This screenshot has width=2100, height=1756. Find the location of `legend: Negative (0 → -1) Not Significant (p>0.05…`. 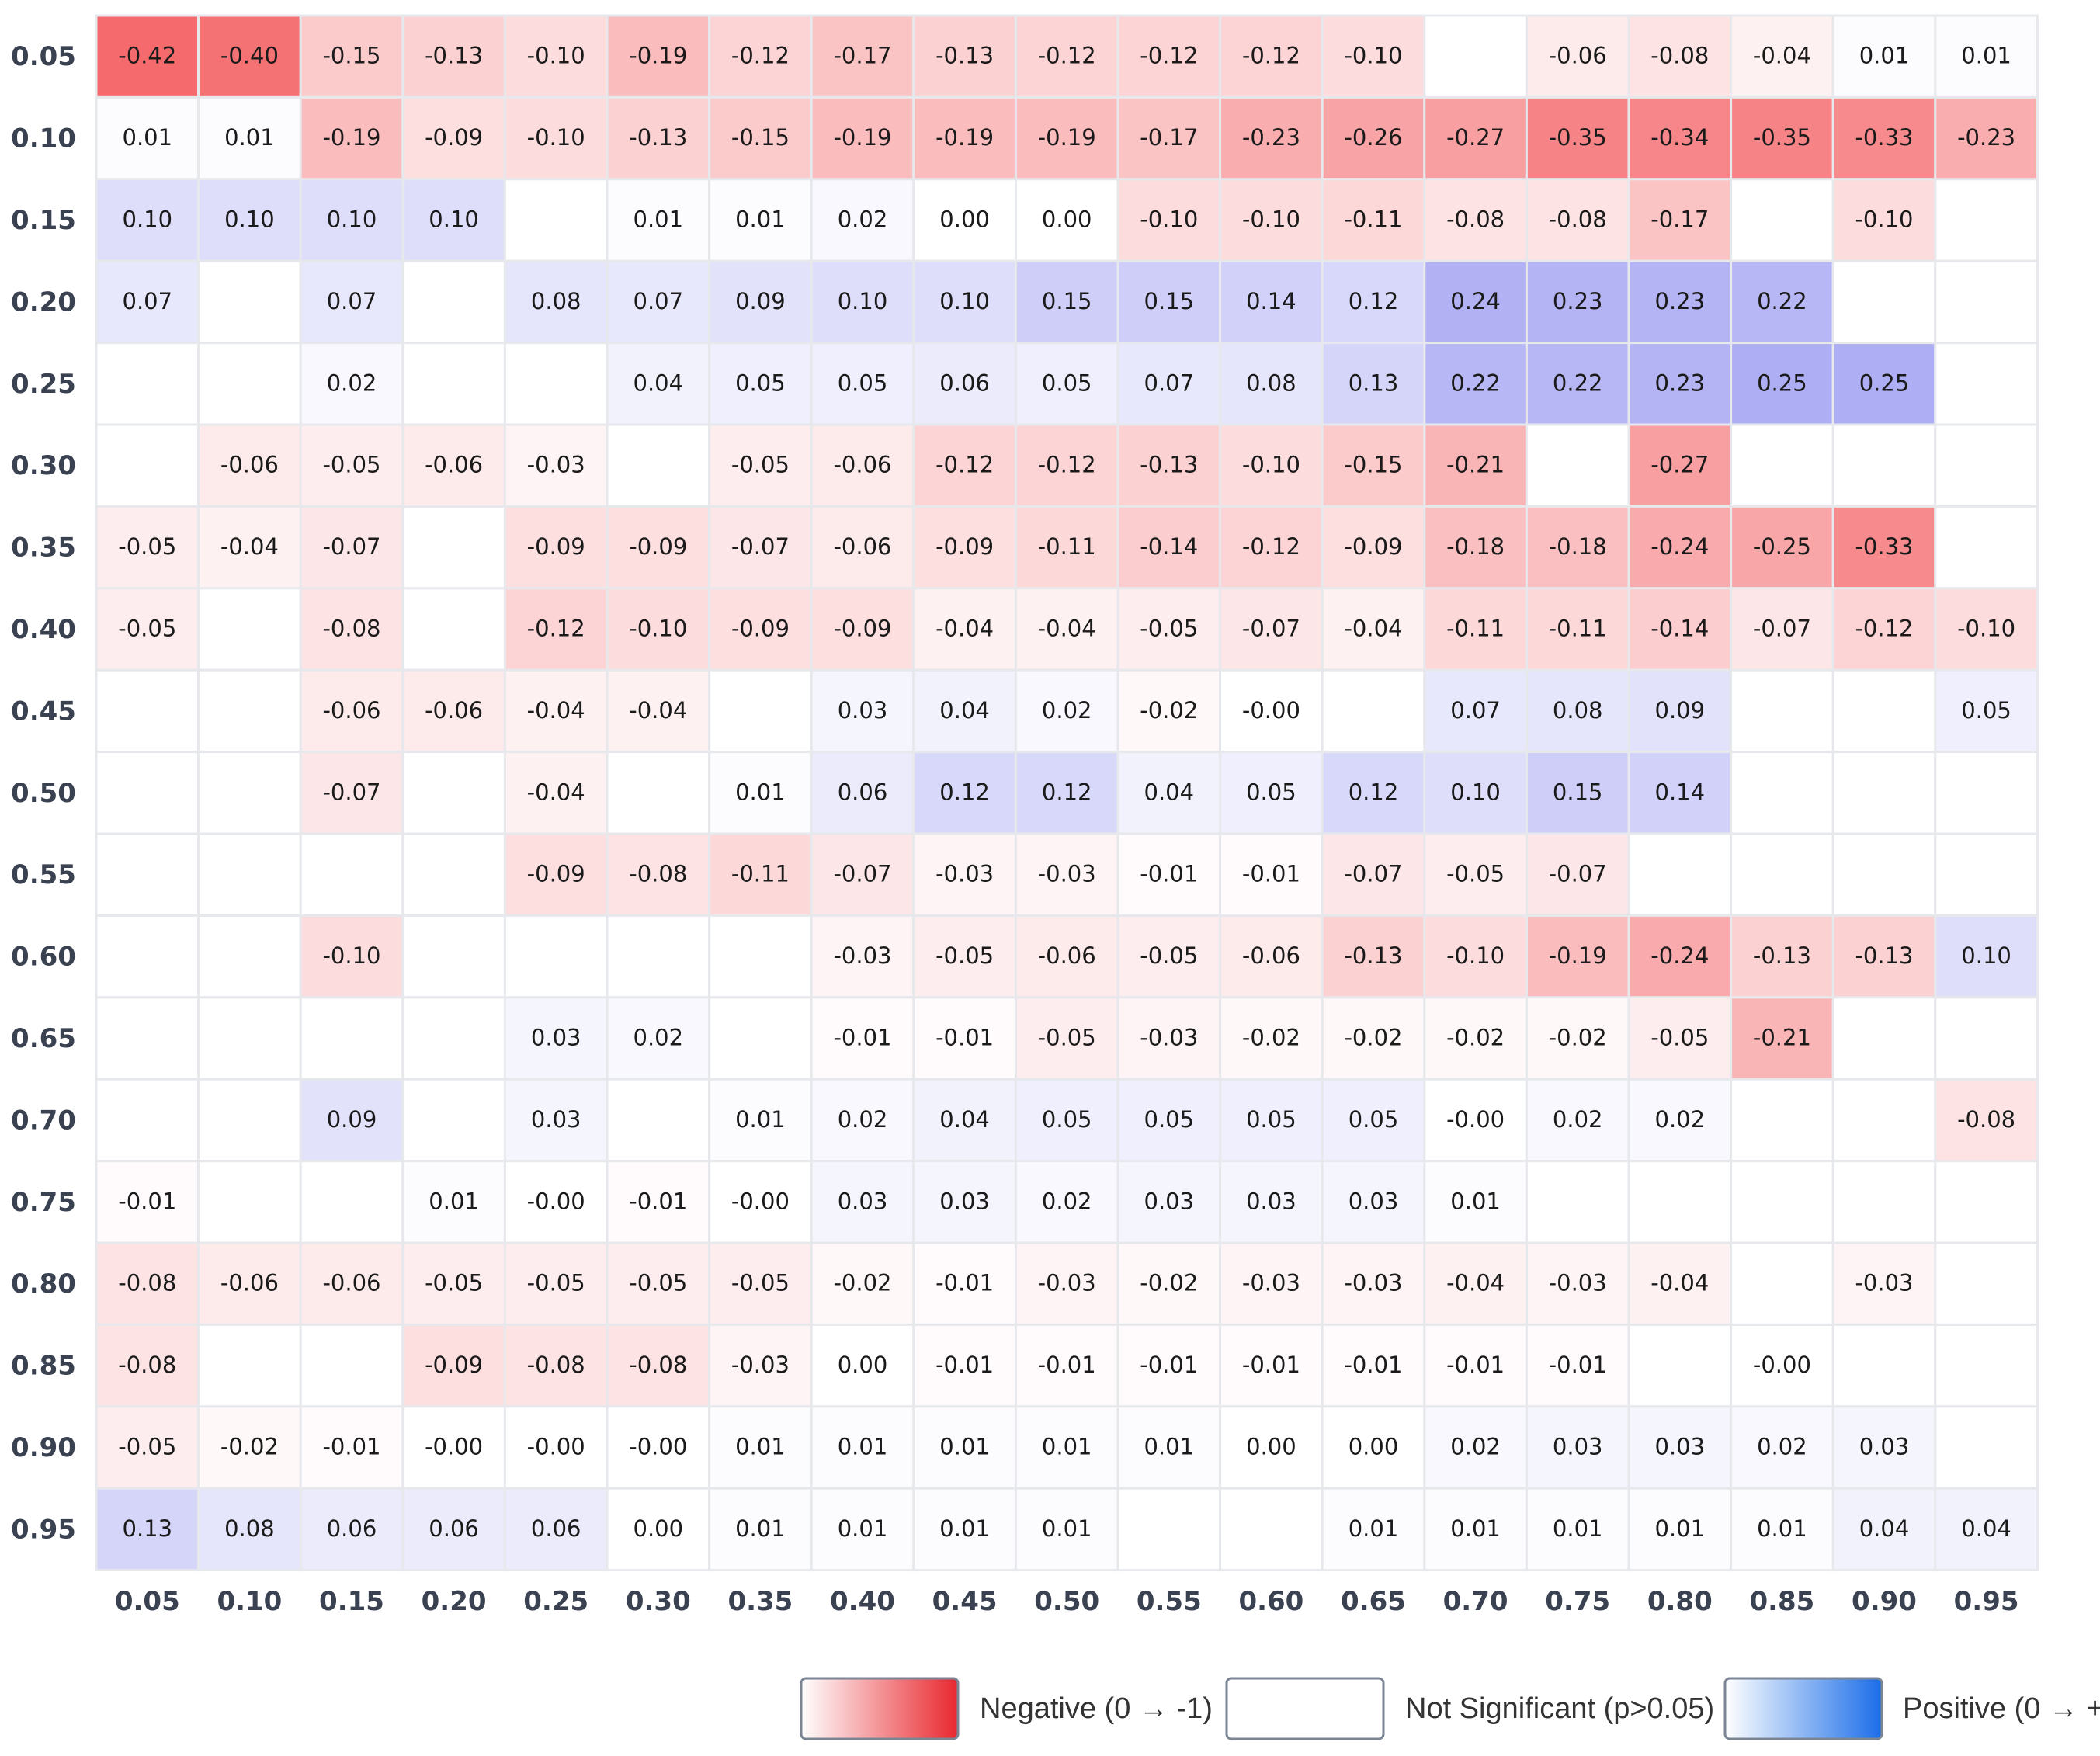

legend: Negative (0 → -1) Not Significant (p>0.05… is located at coordinates (1450, 1708).